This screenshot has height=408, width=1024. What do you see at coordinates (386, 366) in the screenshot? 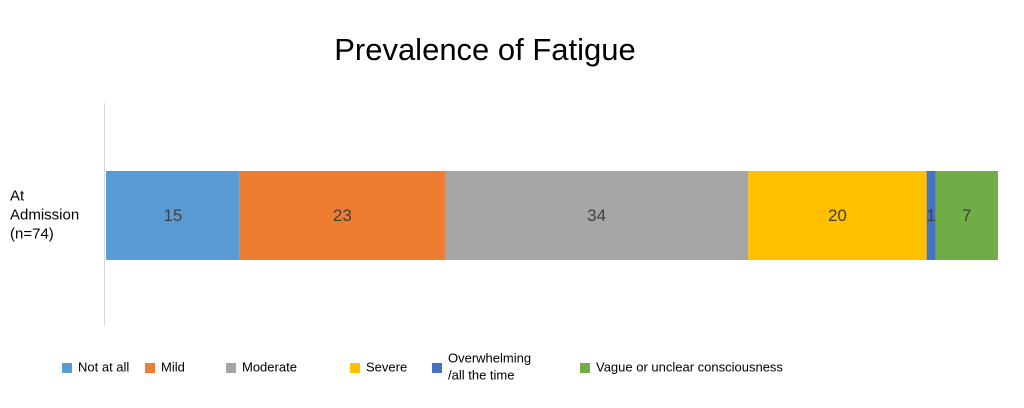
I see `legend-label: Severe` at bounding box center [386, 366].